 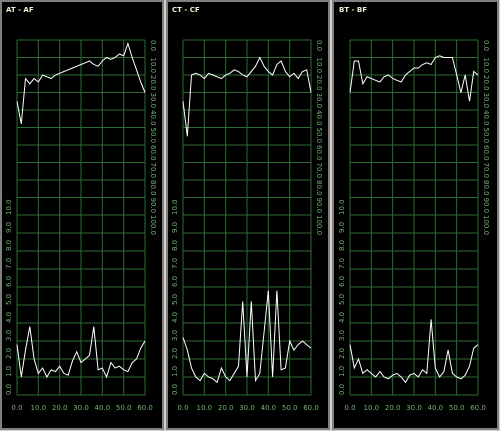 What do you see at coordinates (353, 10) in the screenshot?
I see `panel-title: BT - BF` at bounding box center [353, 10].